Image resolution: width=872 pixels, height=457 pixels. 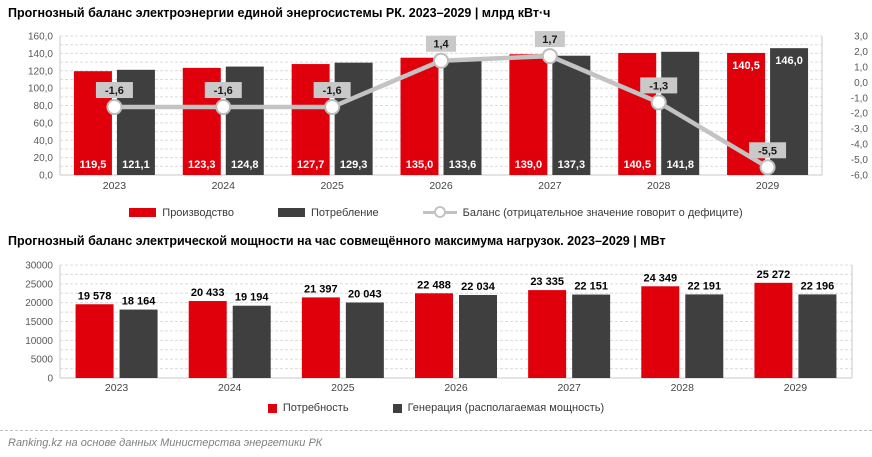 What do you see at coordinates (704, 286) in the screenshot?
I see `bar-label-generation-2028: 22 191` at bounding box center [704, 286].